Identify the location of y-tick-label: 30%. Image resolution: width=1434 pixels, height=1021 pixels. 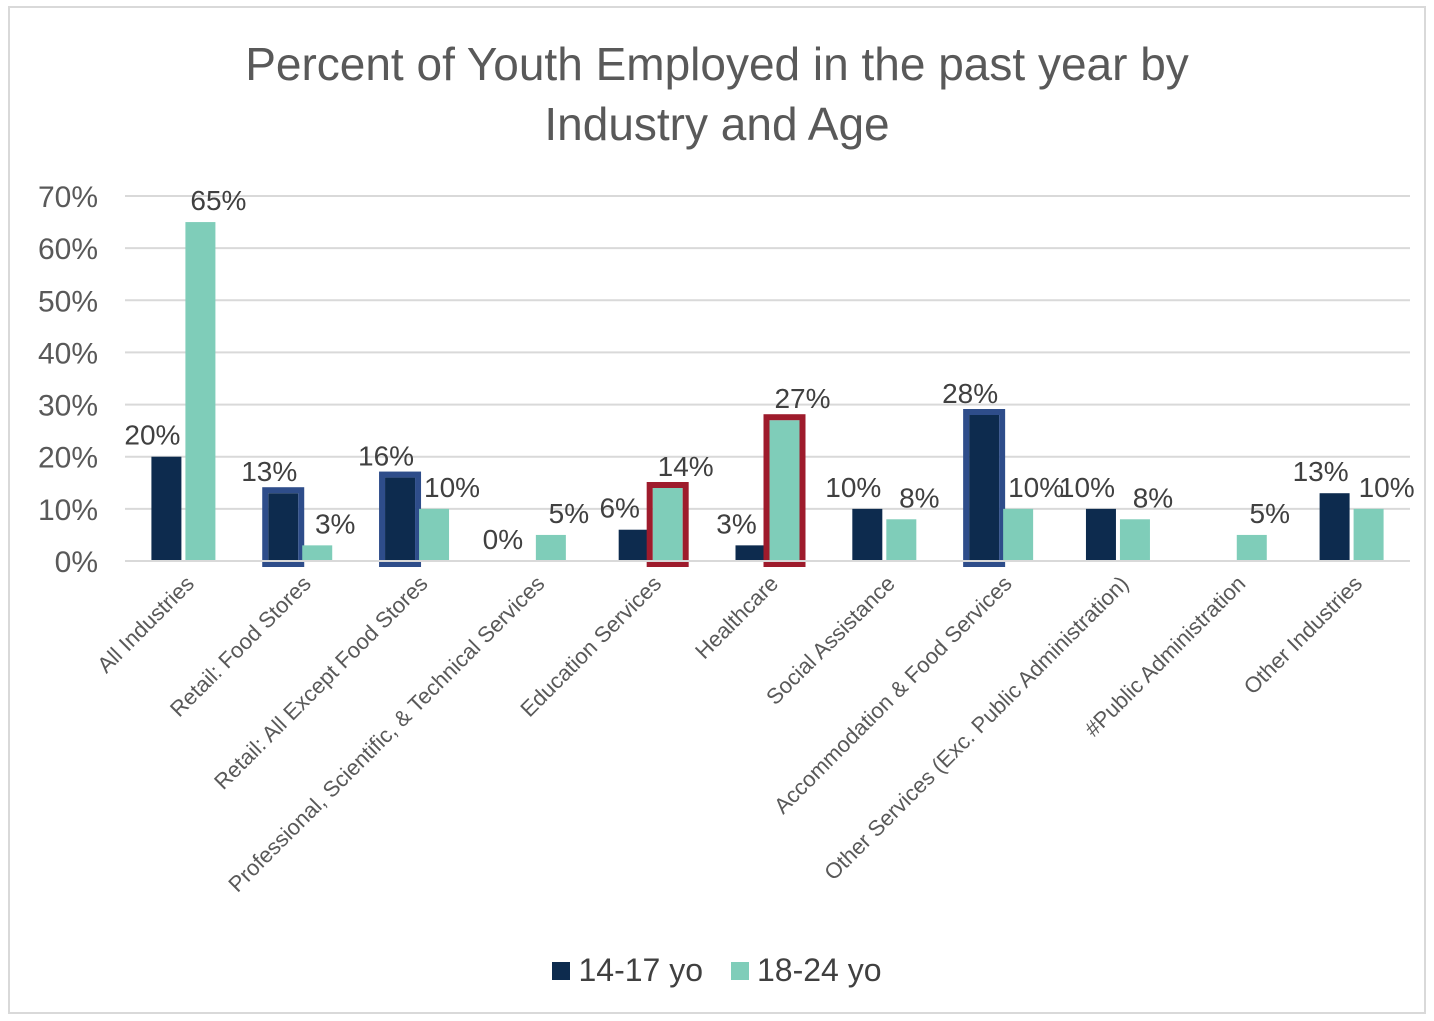
(68, 406).